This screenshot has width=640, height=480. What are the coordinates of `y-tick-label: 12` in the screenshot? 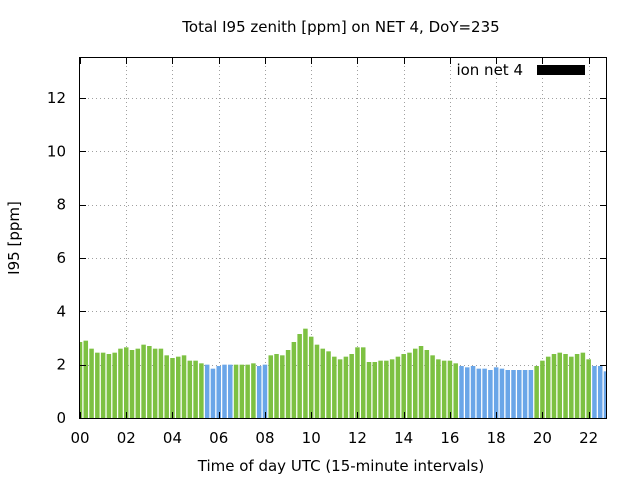 It's located at (56, 98).